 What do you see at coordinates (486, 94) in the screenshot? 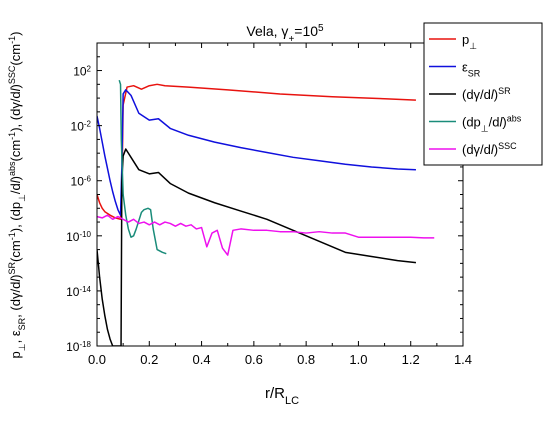
I see `legend-label-dgdl_sr: (dγ/dl)SR` at bounding box center [486, 94].